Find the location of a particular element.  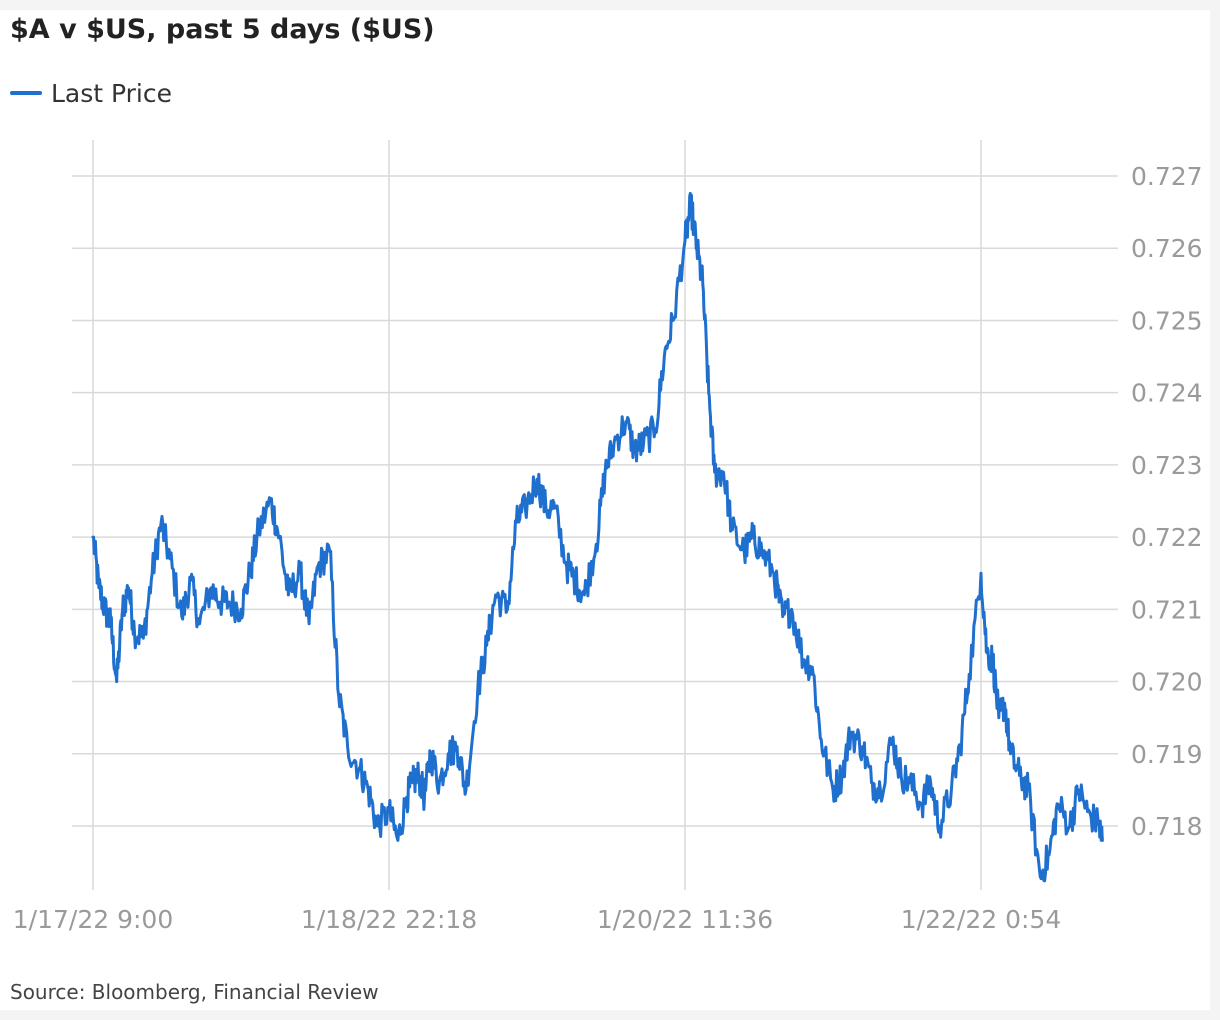

x-tick-label: 1/22/22 0:54 is located at coordinates (981, 919).